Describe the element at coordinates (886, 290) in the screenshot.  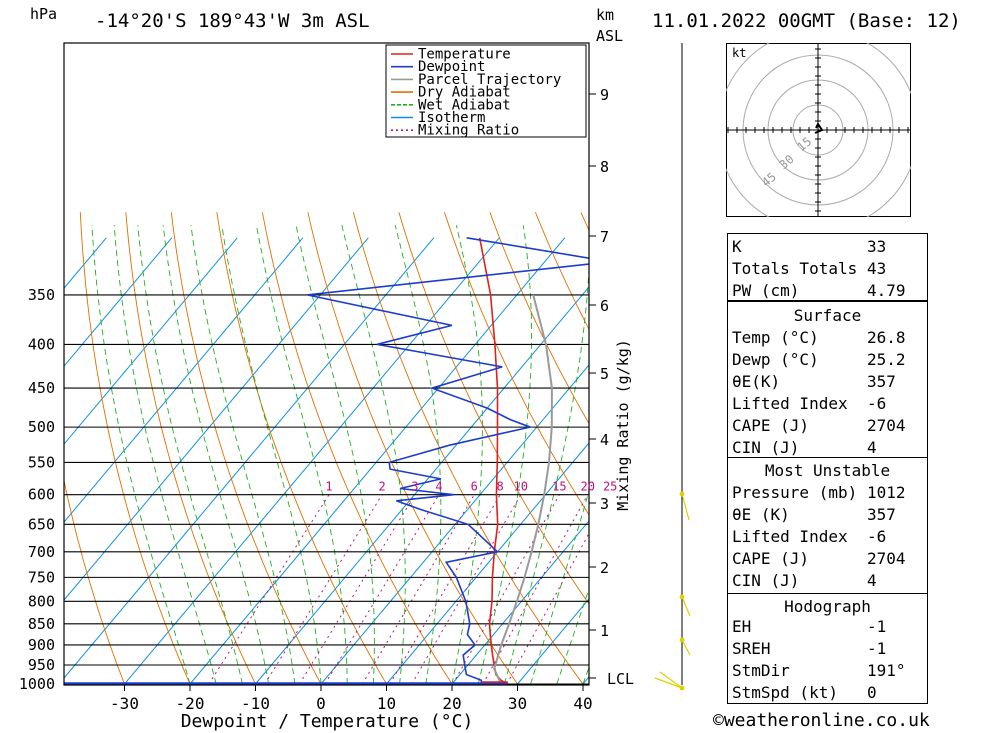
I see `index-value: 4.79` at that location.